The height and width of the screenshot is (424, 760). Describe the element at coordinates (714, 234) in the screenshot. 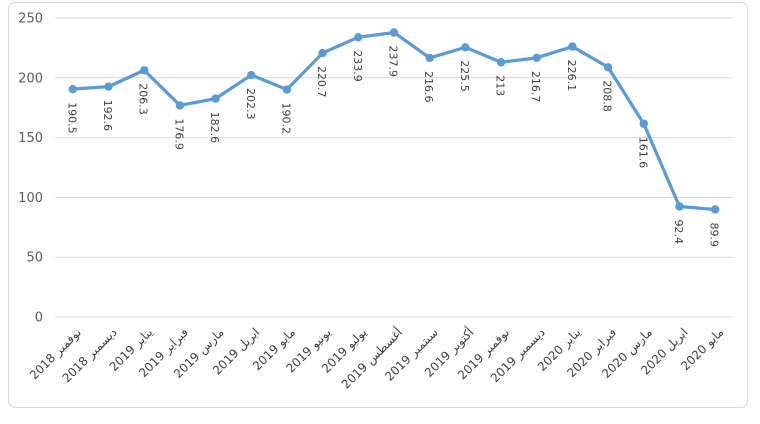

I see `data-label: 89.9` at that location.